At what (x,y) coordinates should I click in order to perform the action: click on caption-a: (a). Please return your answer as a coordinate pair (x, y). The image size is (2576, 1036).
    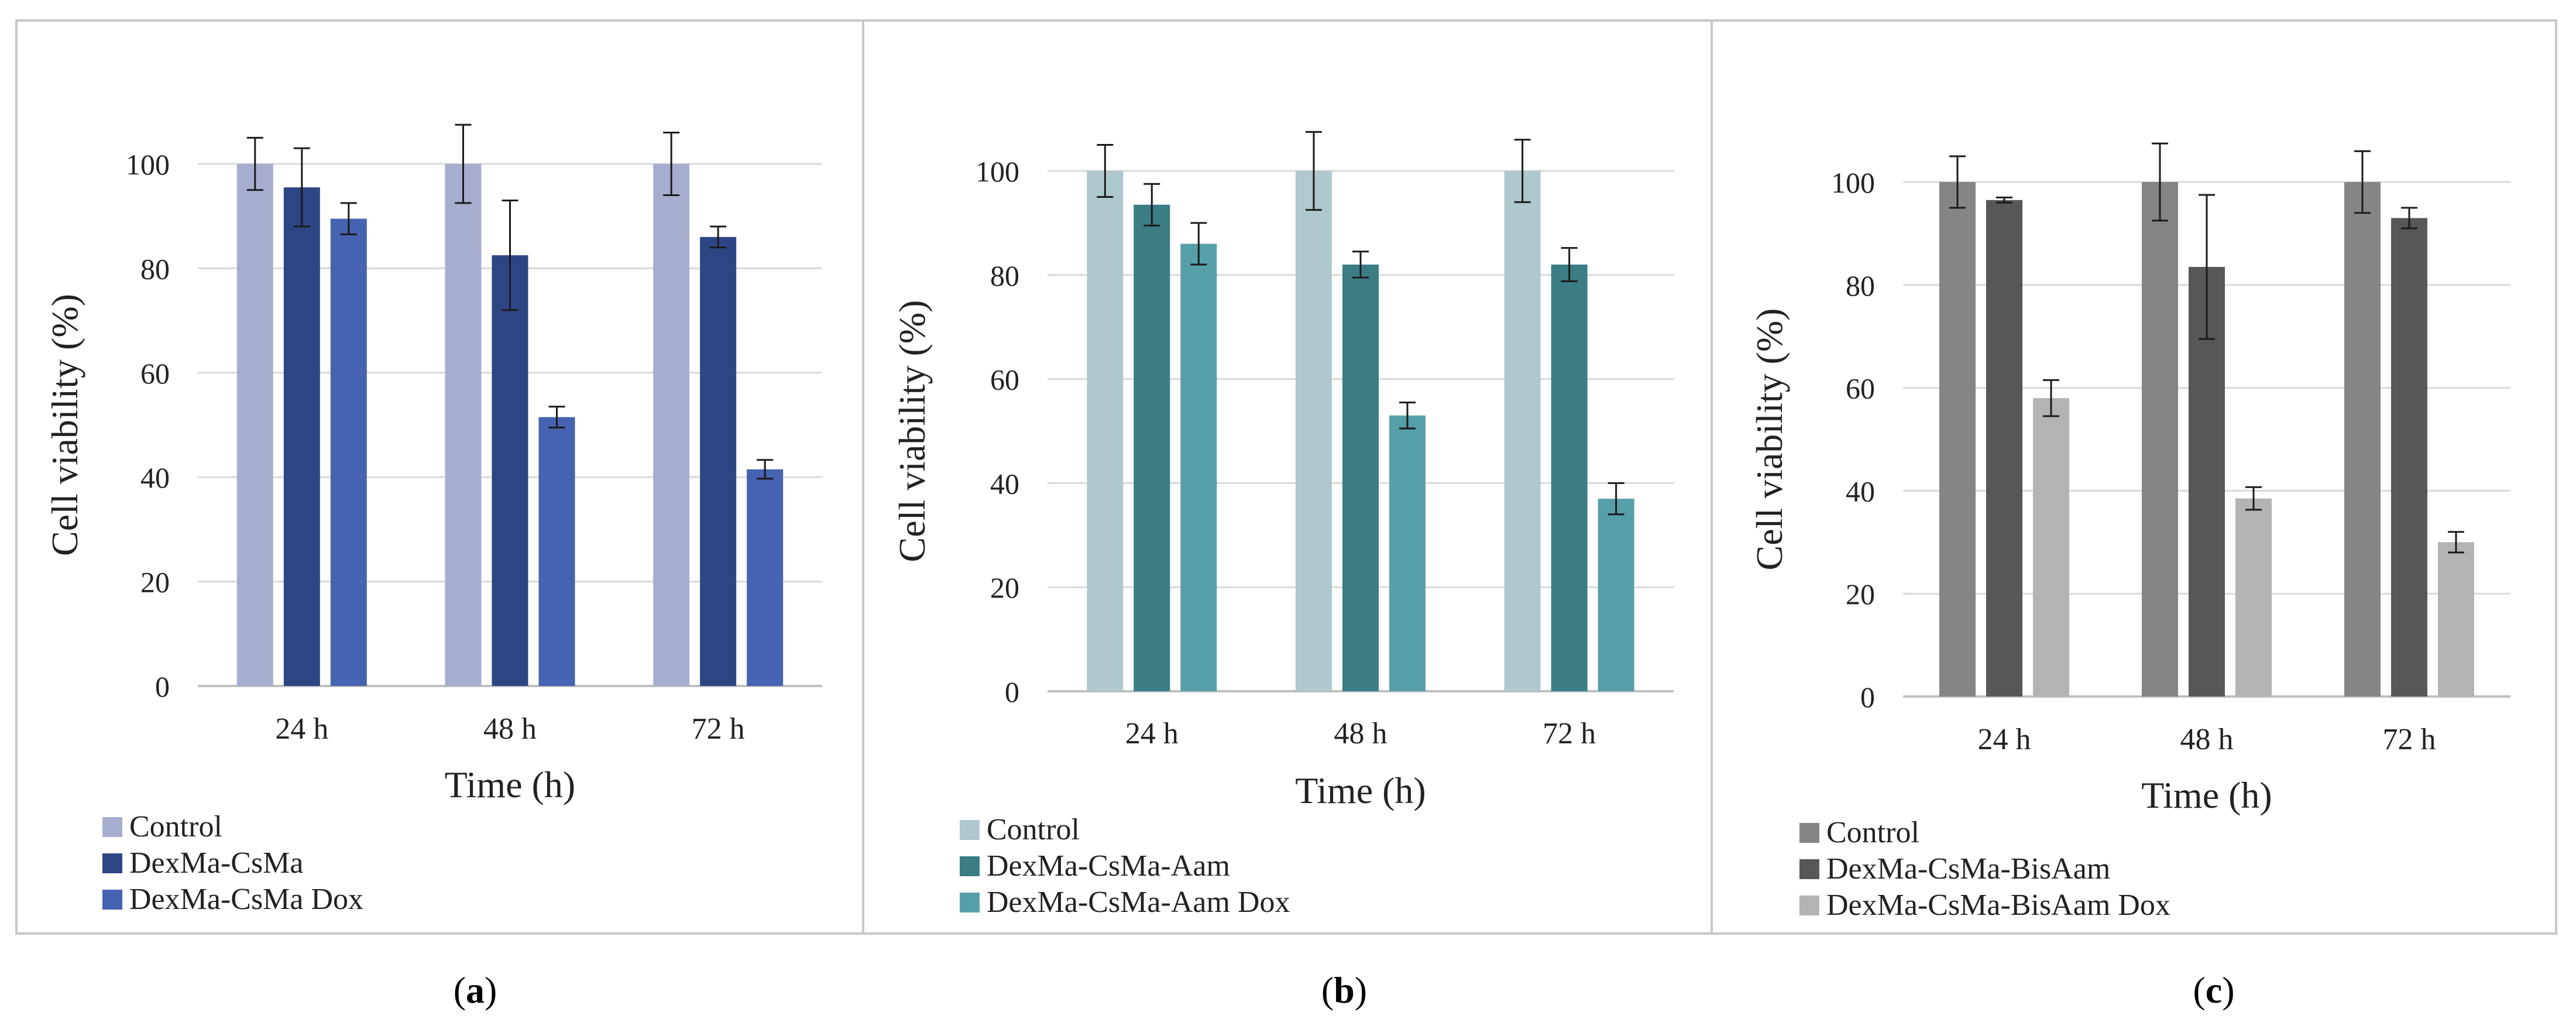
    Looking at the image, I should click on (475, 990).